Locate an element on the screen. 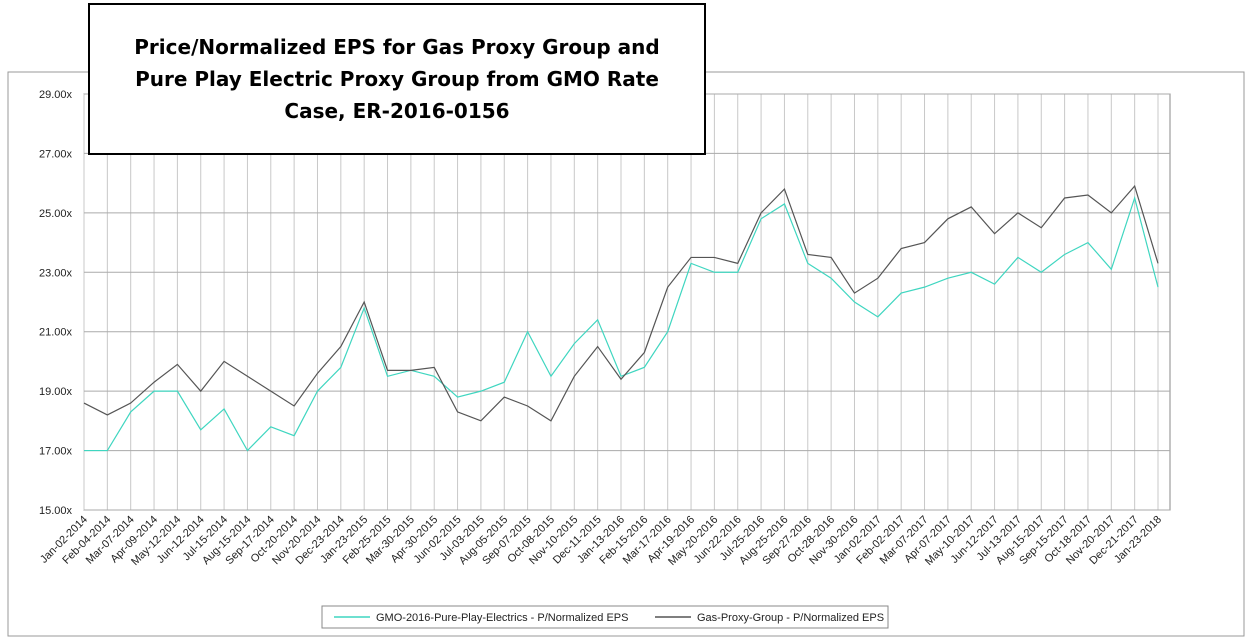 Image resolution: width=1252 pixels, height=642 pixels. legend-label: Gas-Proxy-Group - P/Normalized EPS is located at coordinates (790, 618).